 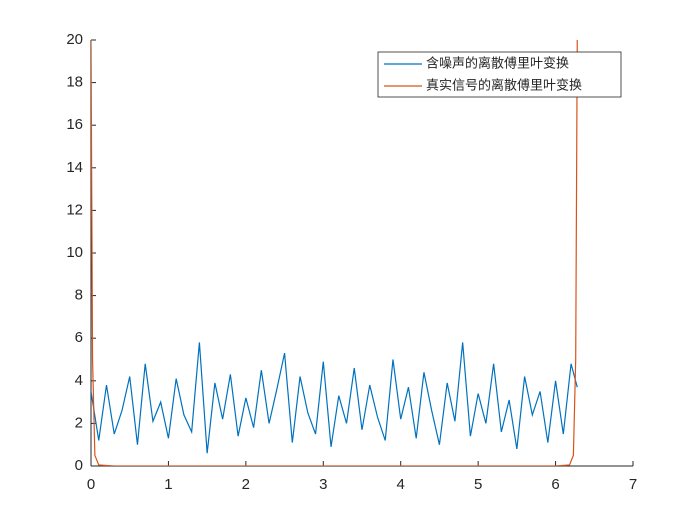 I want to click on y-tick-label: 14, so click(x=74, y=167).